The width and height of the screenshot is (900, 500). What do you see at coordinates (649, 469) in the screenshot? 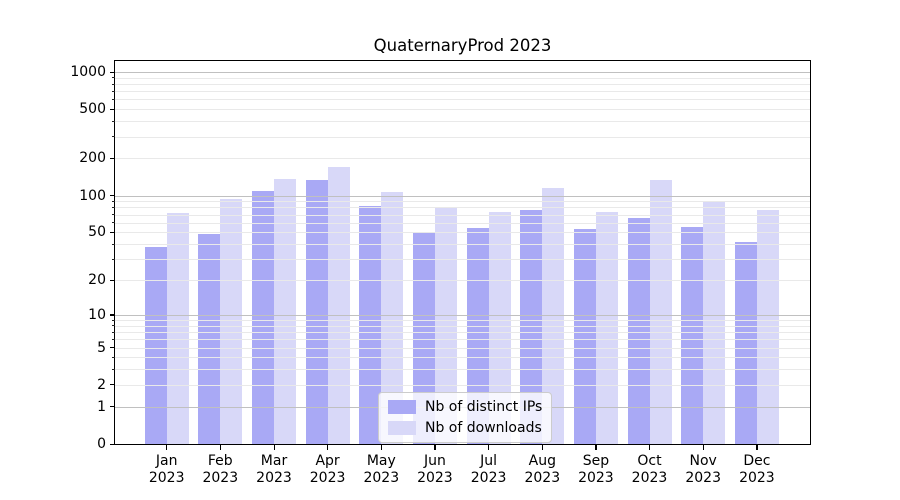
I see `x-tick-label-oct: Oct 2023` at bounding box center [649, 469].